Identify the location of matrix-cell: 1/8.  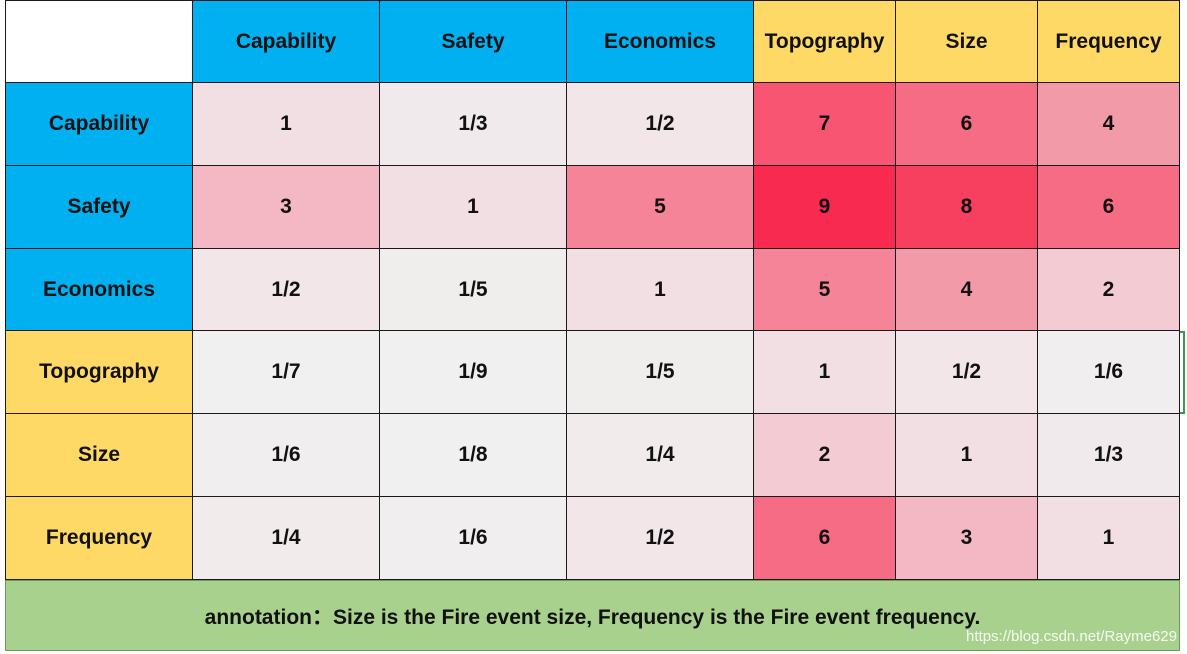
(473, 455).